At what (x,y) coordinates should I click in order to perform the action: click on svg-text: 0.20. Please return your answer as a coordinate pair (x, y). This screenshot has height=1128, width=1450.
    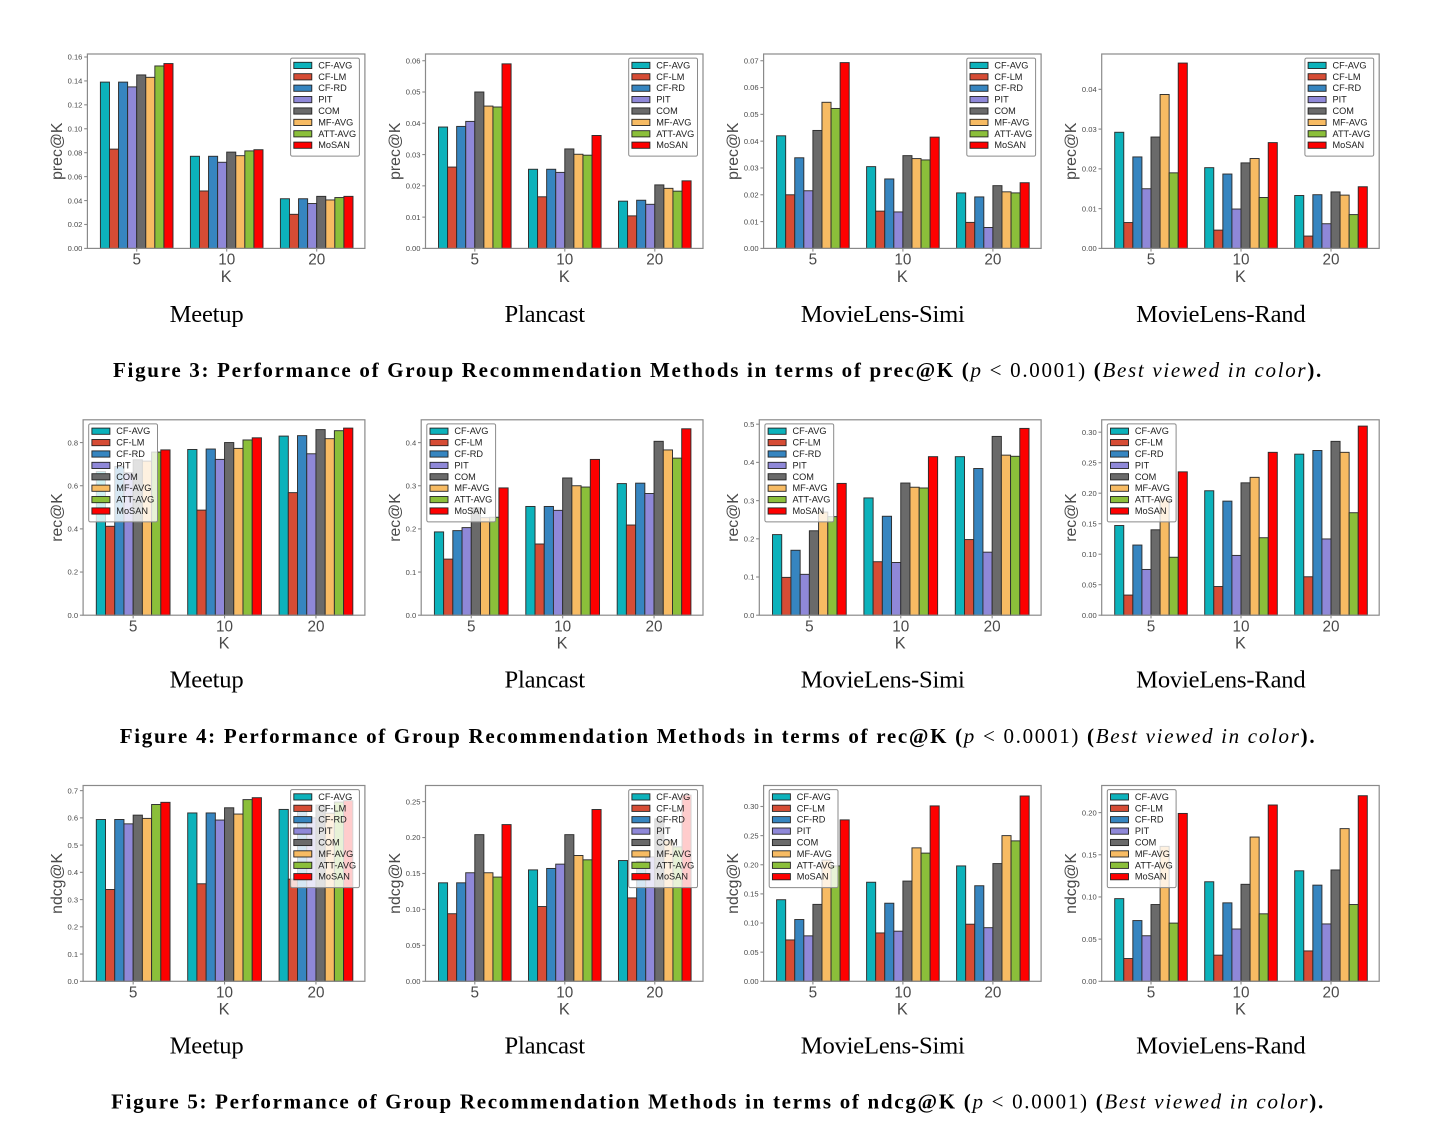
    Looking at the image, I should click on (413, 837).